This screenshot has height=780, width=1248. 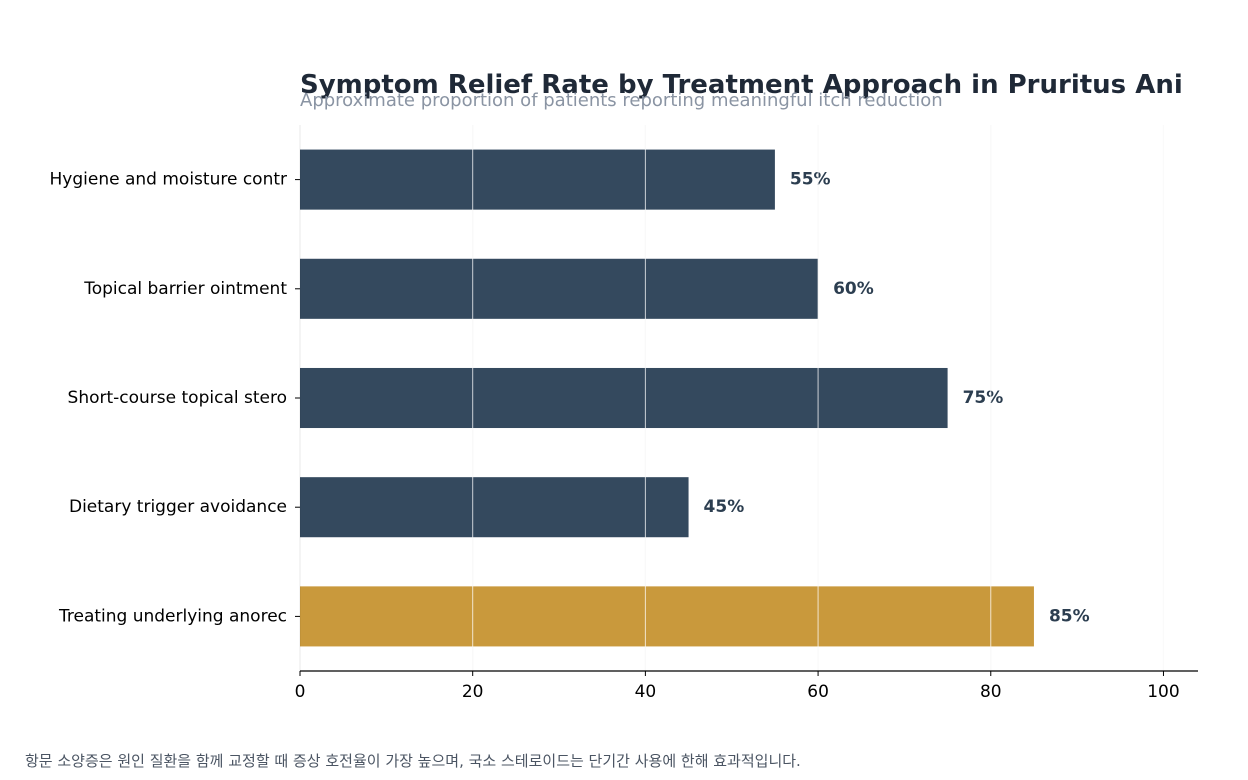 What do you see at coordinates (473, 692) in the screenshot?
I see `x-tick-label: 20` at bounding box center [473, 692].